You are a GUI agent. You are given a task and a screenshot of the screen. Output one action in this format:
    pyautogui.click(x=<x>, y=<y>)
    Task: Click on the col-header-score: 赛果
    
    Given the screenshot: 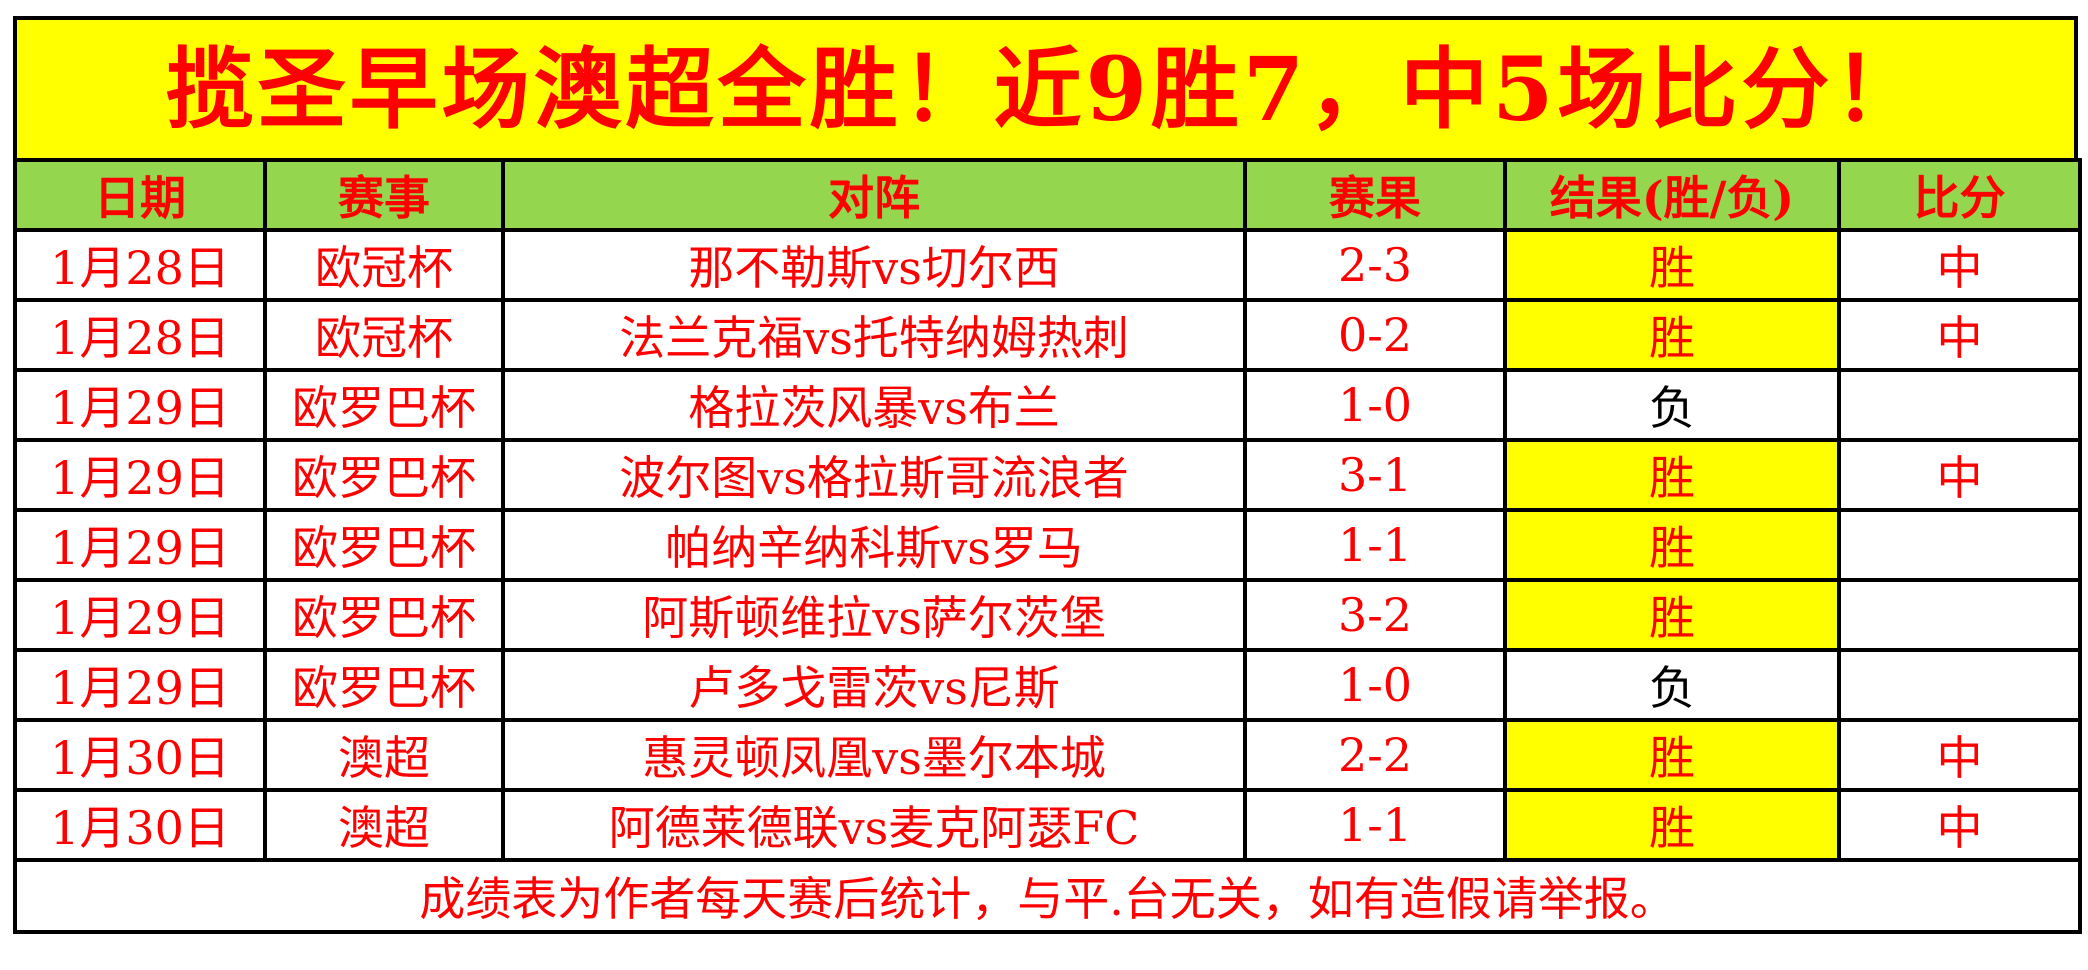 What is the action you would take?
    pyautogui.click(x=1375, y=195)
    